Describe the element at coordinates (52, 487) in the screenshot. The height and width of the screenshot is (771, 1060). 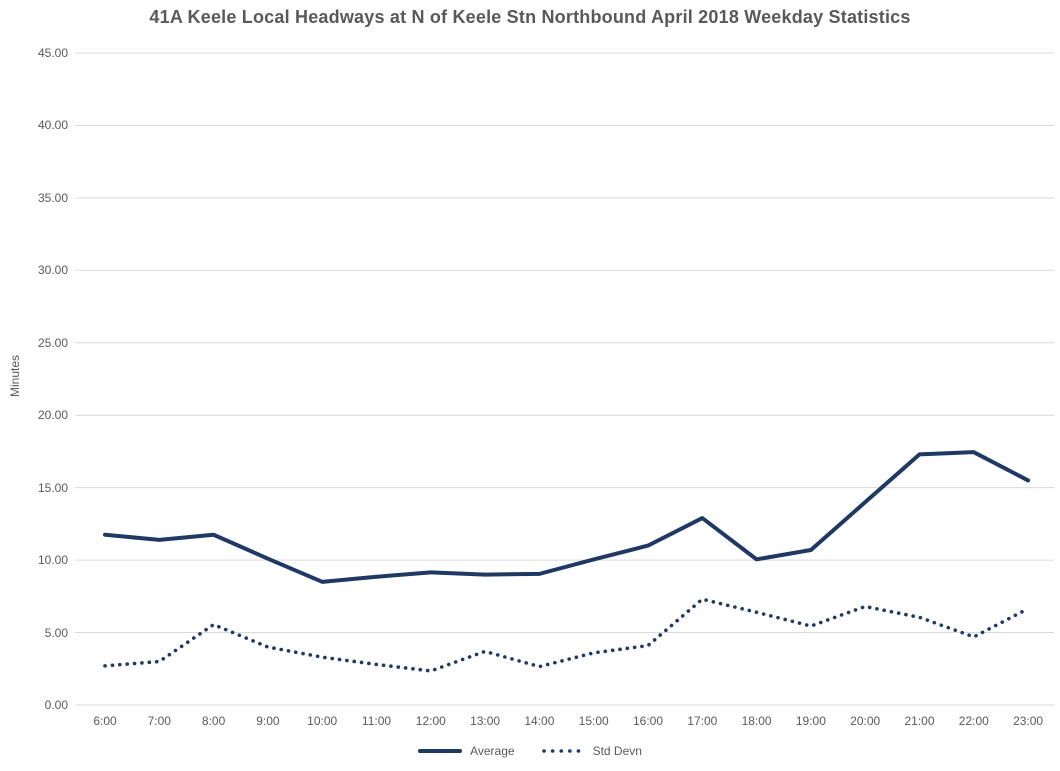
I see `y-tick-label: 15.00` at that location.